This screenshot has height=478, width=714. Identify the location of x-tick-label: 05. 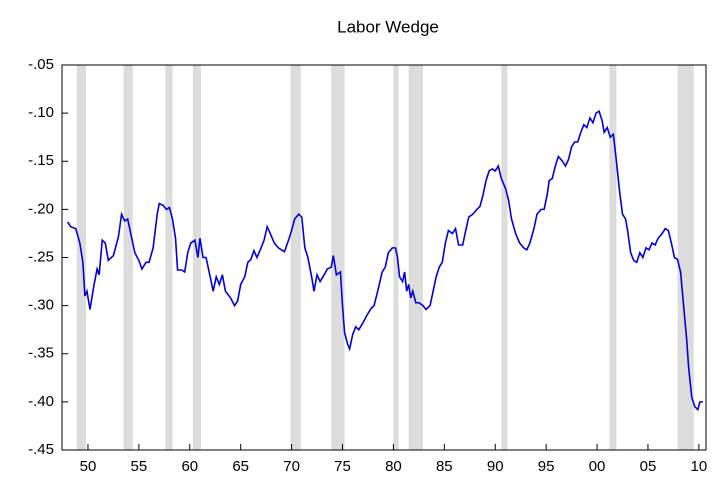
(648, 466).